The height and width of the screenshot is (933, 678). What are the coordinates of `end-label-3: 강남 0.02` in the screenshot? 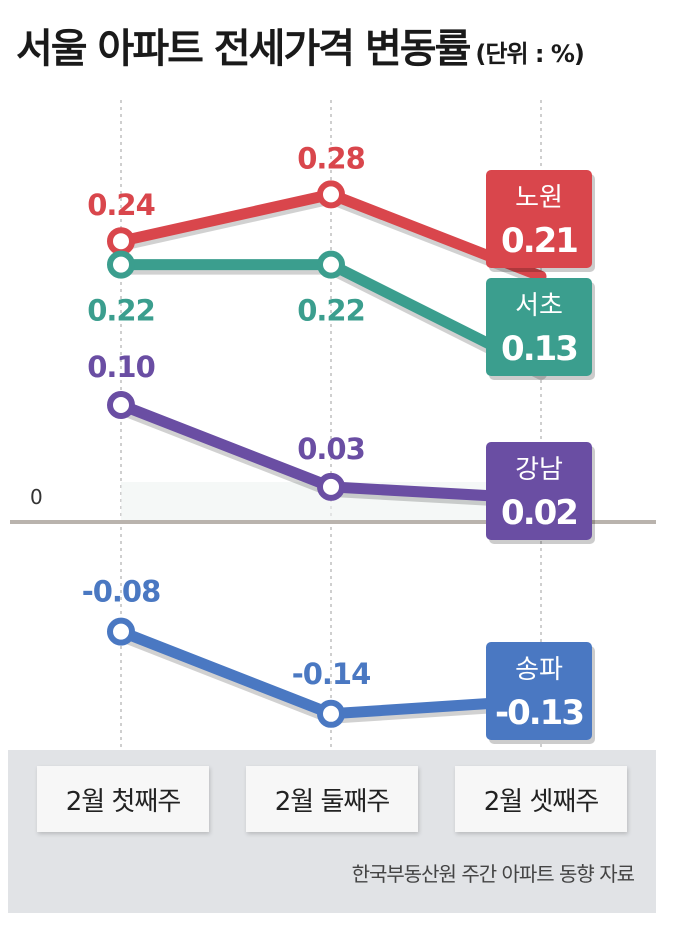 It's located at (540, 493).